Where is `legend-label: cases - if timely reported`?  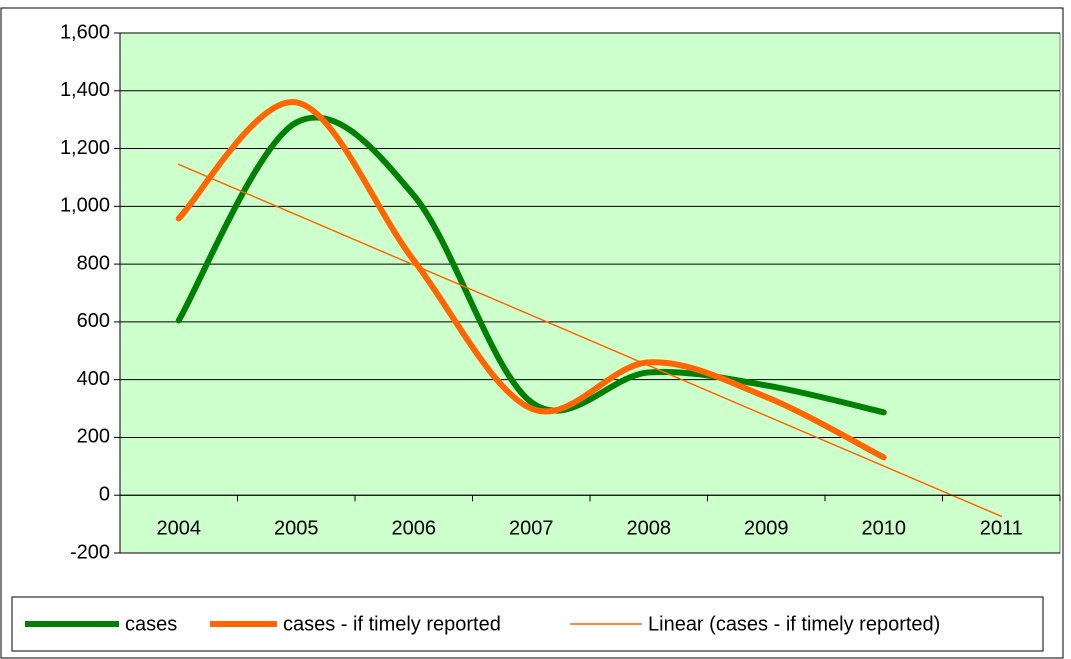
legend-label: cases - if timely reported is located at coordinates (392, 624).